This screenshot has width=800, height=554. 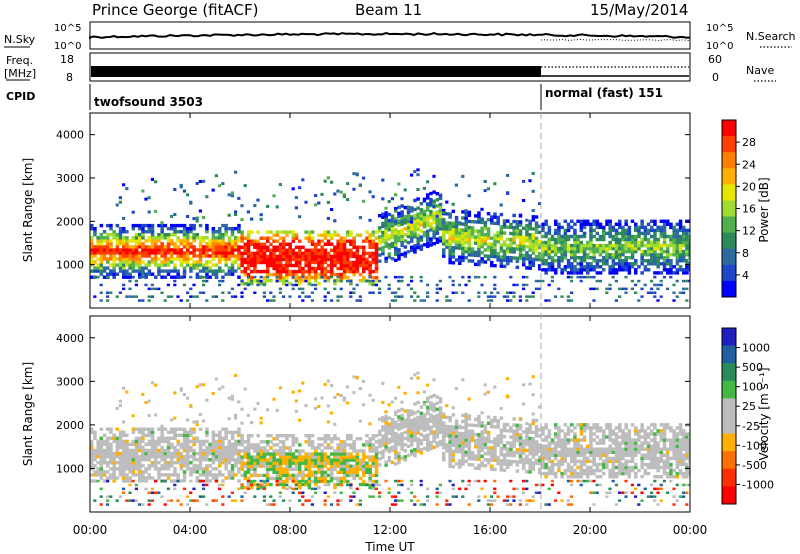 What do you see at coordinates (752, 387) in the screenshot?
I see `colorbar-tick-label: 100` at bounding box center [752, 387].